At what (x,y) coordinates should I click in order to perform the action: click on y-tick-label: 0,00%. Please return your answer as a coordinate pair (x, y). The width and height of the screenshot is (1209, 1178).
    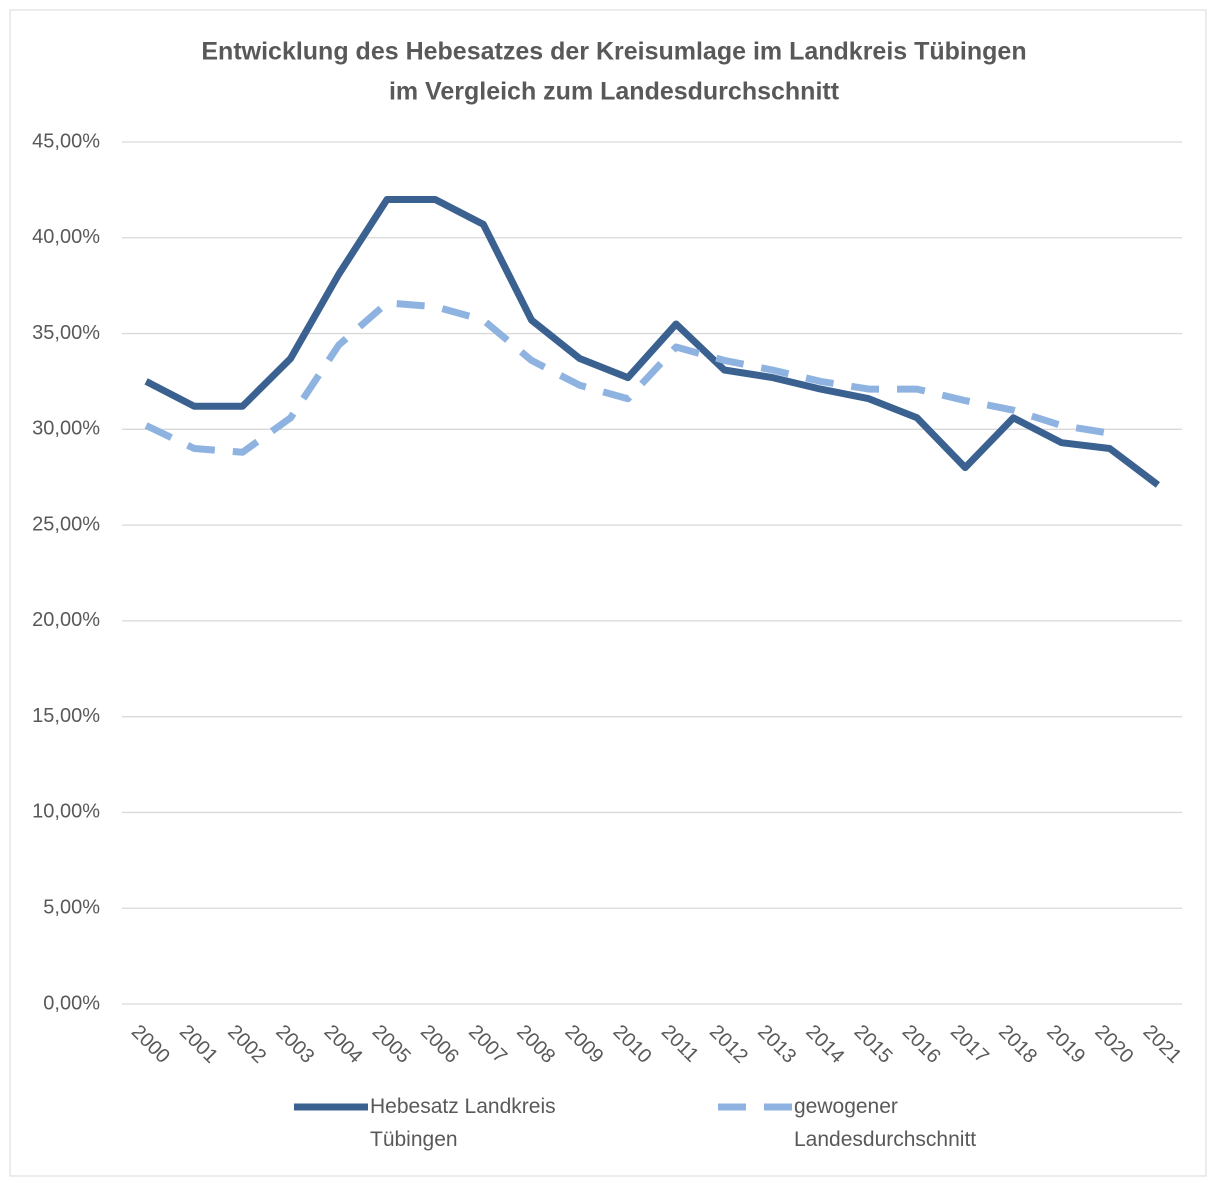
    Looking at the image, I should click on (71, 1003).